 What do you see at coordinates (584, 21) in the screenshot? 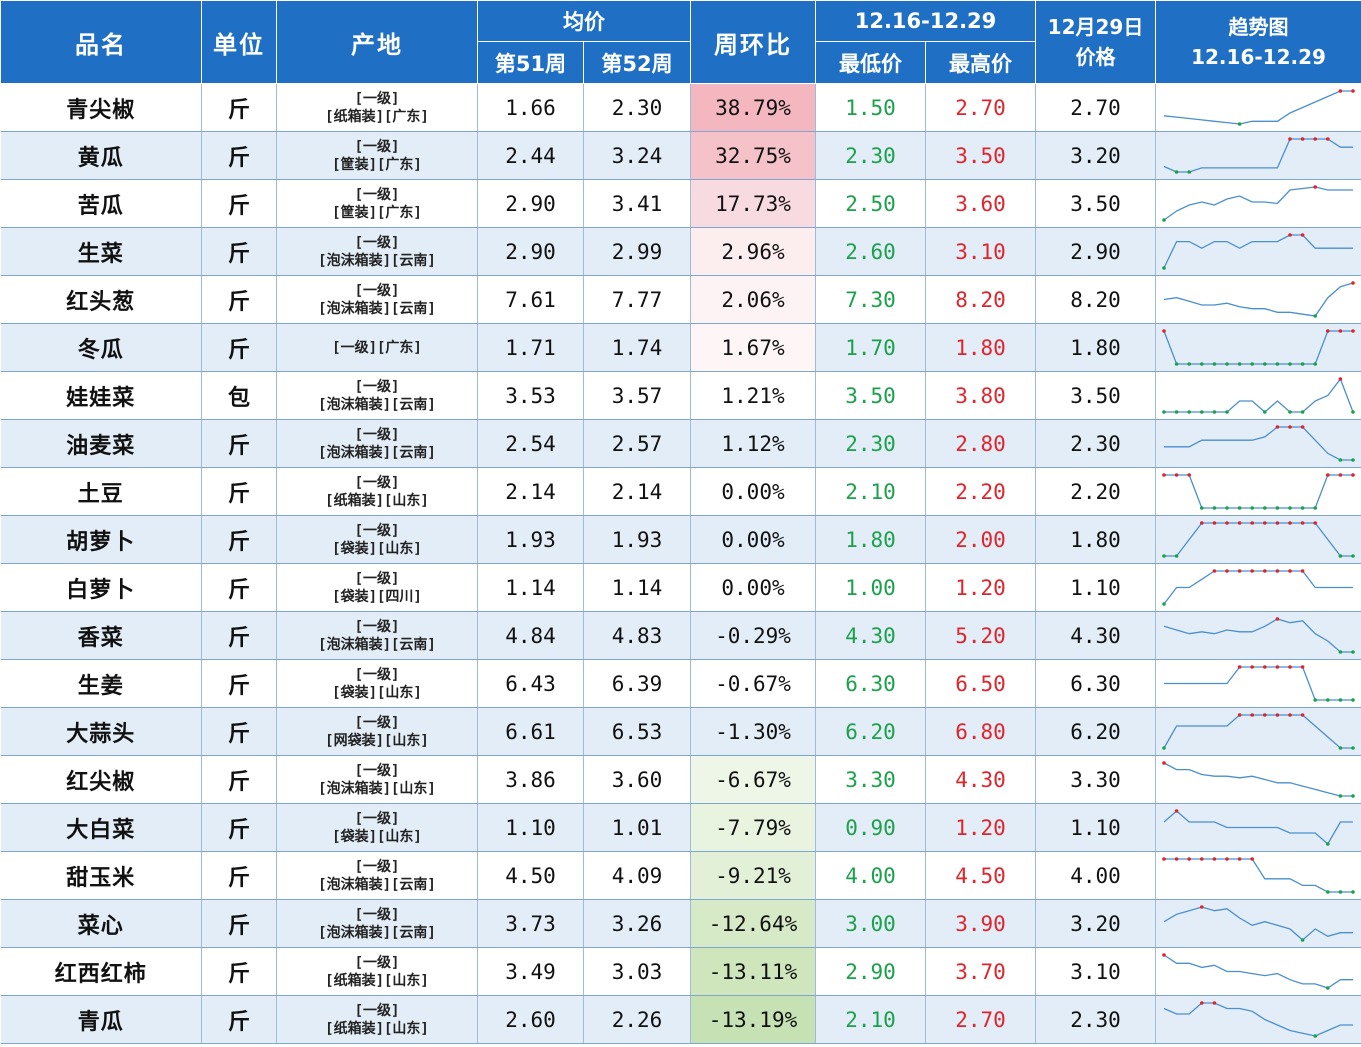
I see `header-avg-price: 均价` at bounding box center [584, 21].